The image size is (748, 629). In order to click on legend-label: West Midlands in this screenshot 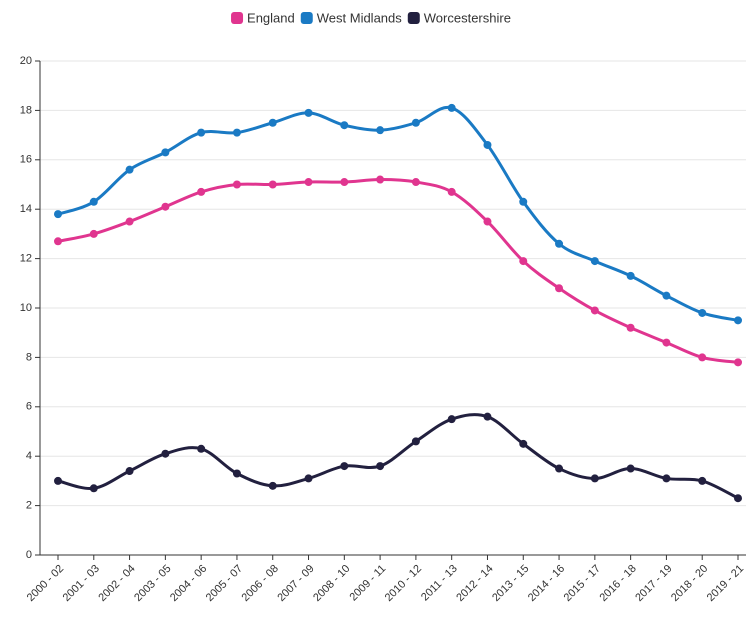, I will do `click(360, 17)`.